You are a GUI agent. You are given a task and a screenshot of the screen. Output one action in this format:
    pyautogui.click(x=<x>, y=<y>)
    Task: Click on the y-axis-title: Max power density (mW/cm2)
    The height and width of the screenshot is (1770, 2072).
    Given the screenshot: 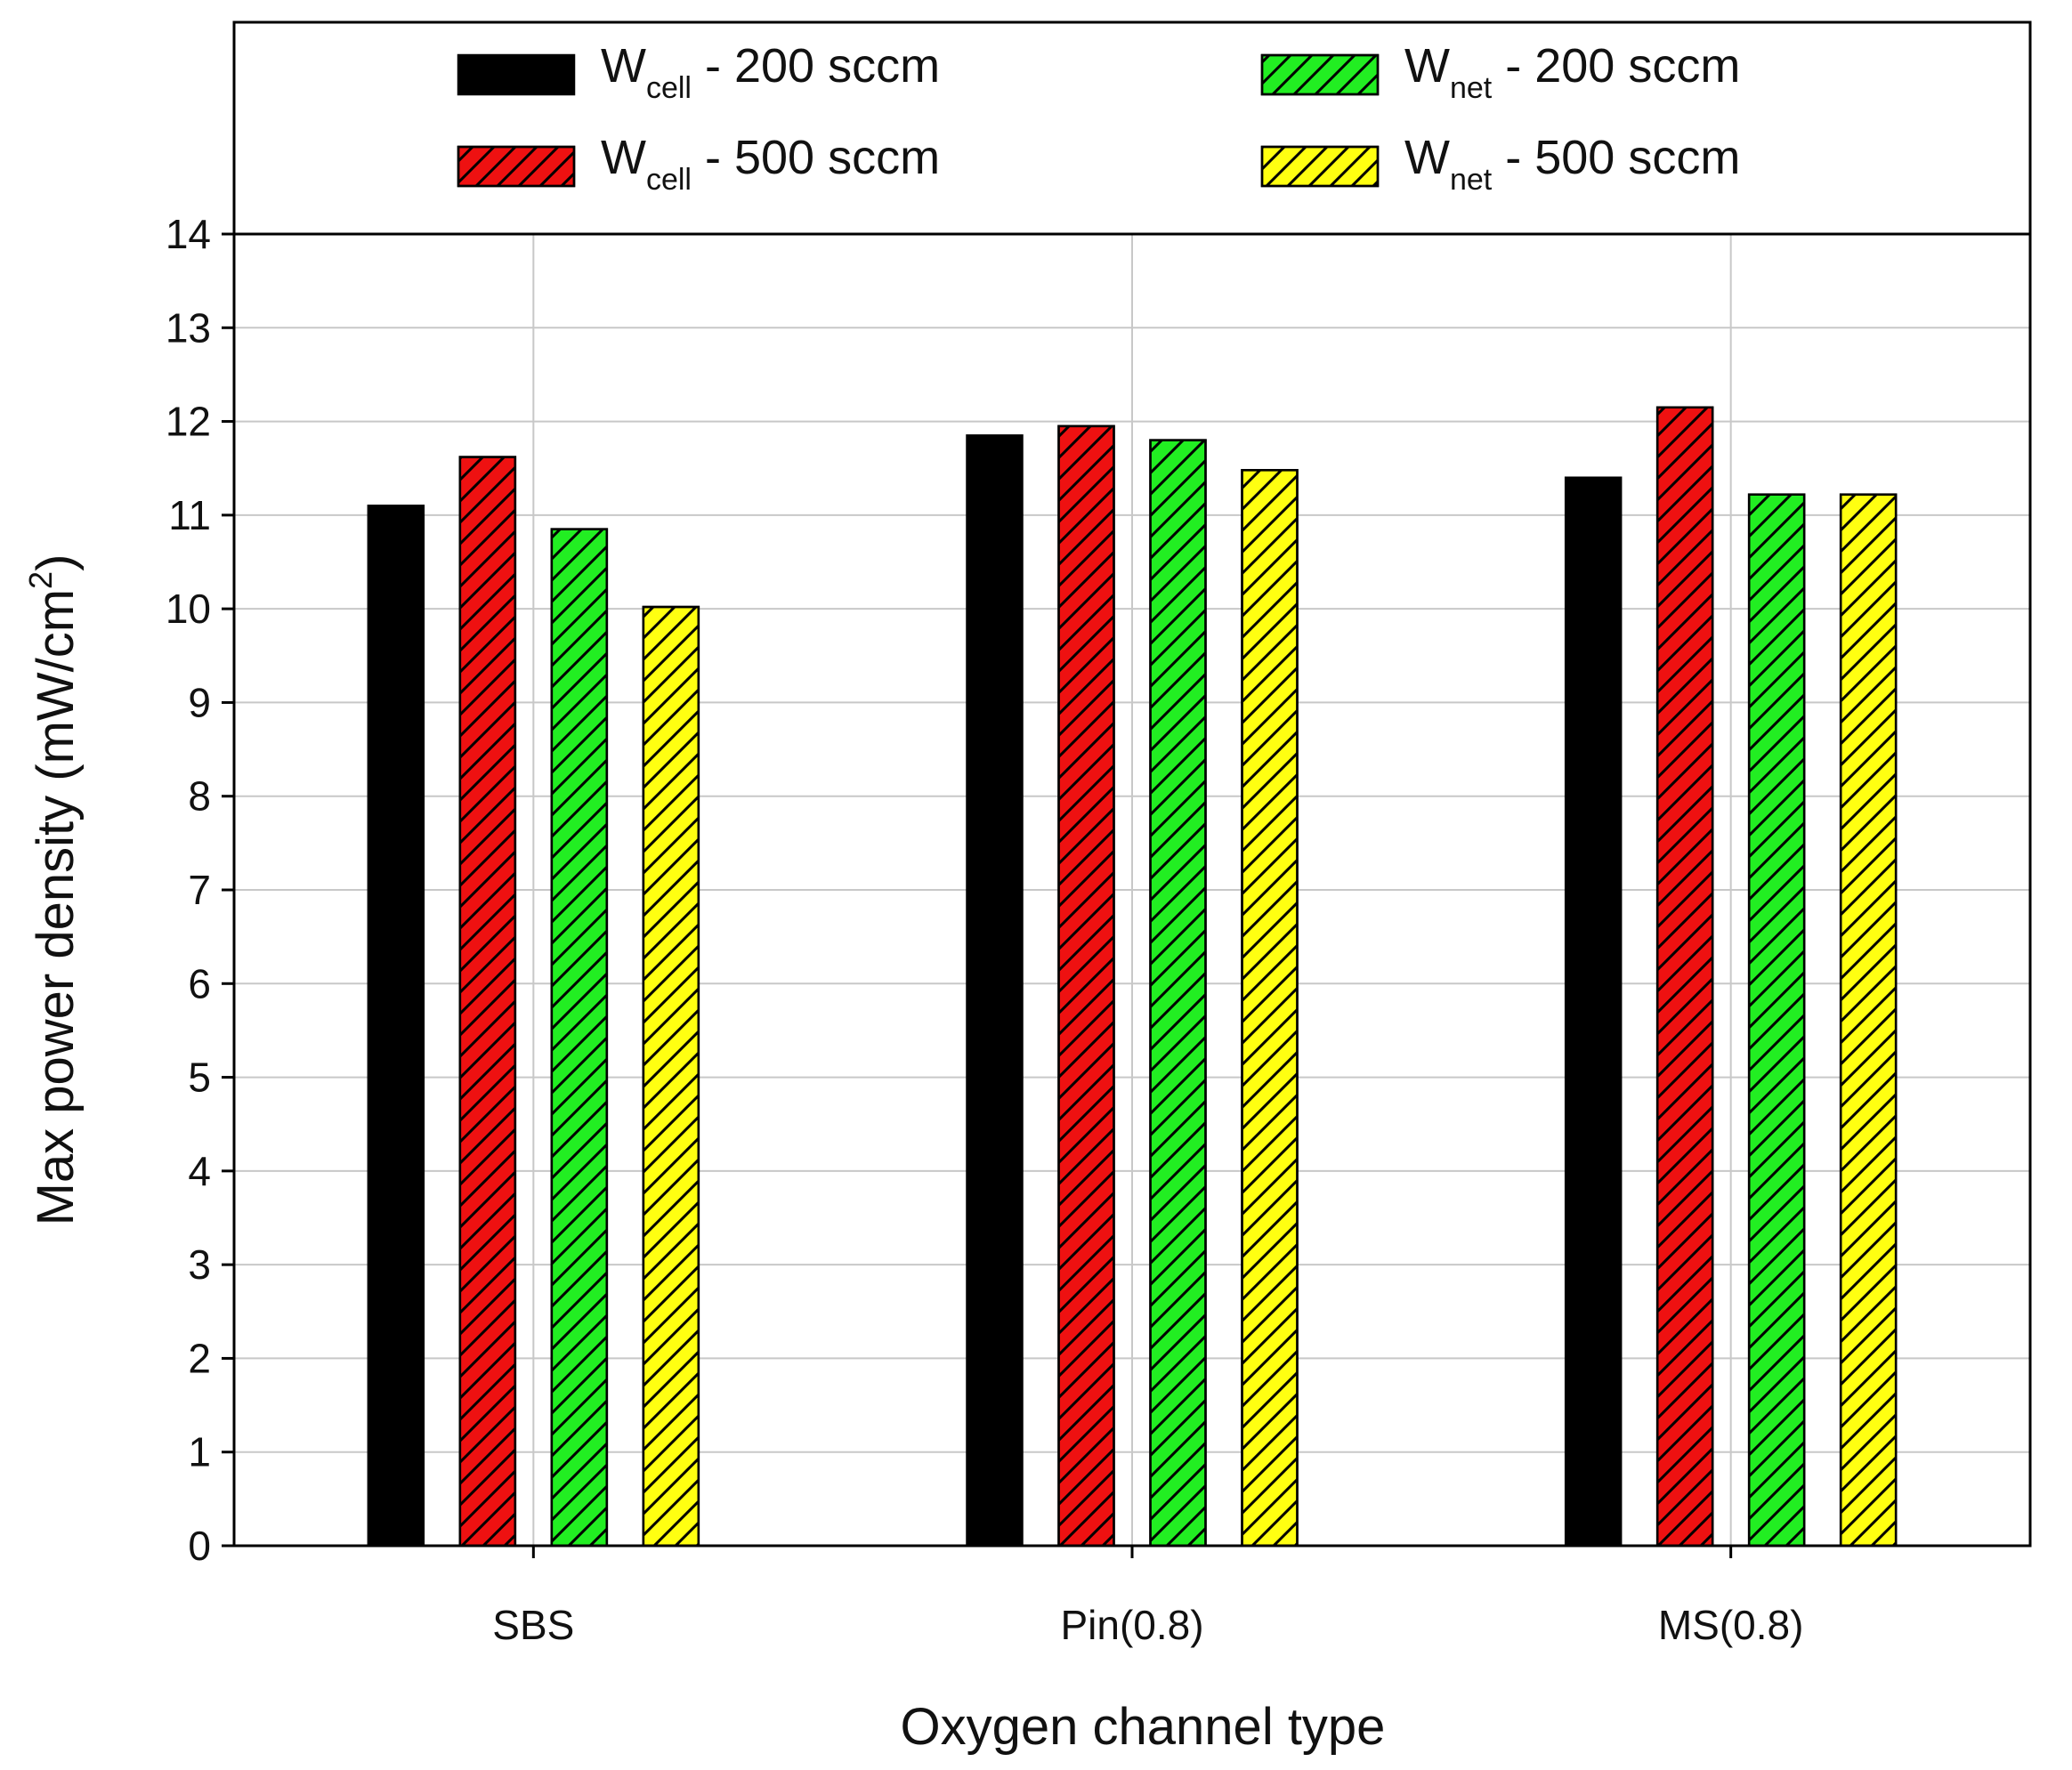 What is the action you would take?
    pyautogui.click(x=53, y=890)
    